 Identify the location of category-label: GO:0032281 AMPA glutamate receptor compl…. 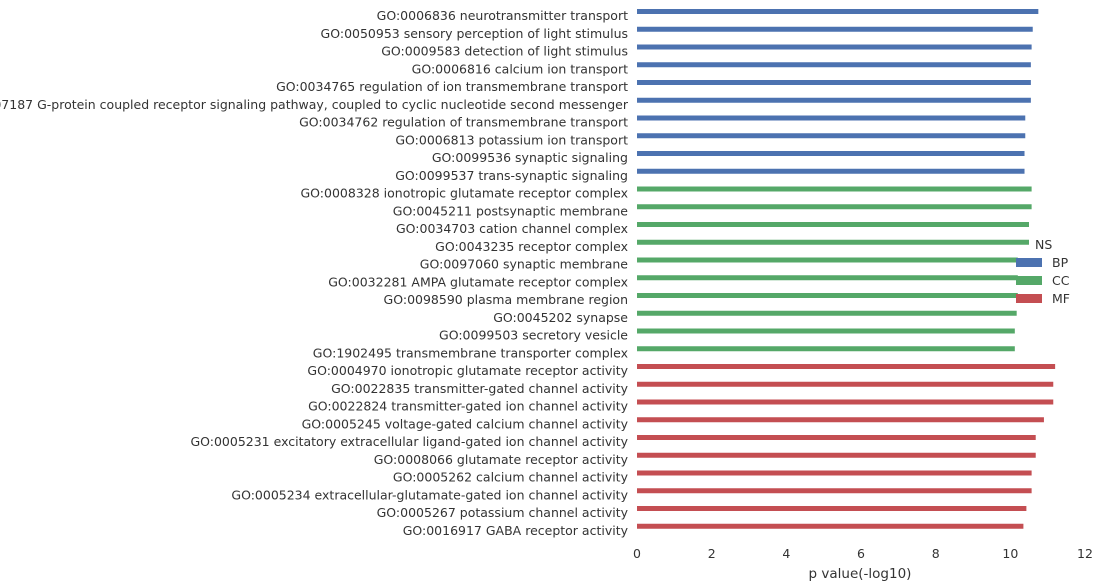
(478, 281).